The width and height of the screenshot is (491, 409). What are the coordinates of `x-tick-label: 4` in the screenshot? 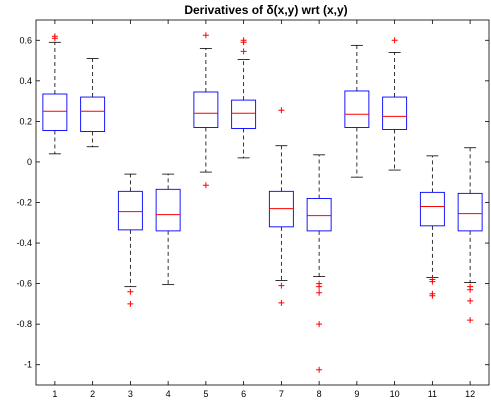 It's located at (168, 394).